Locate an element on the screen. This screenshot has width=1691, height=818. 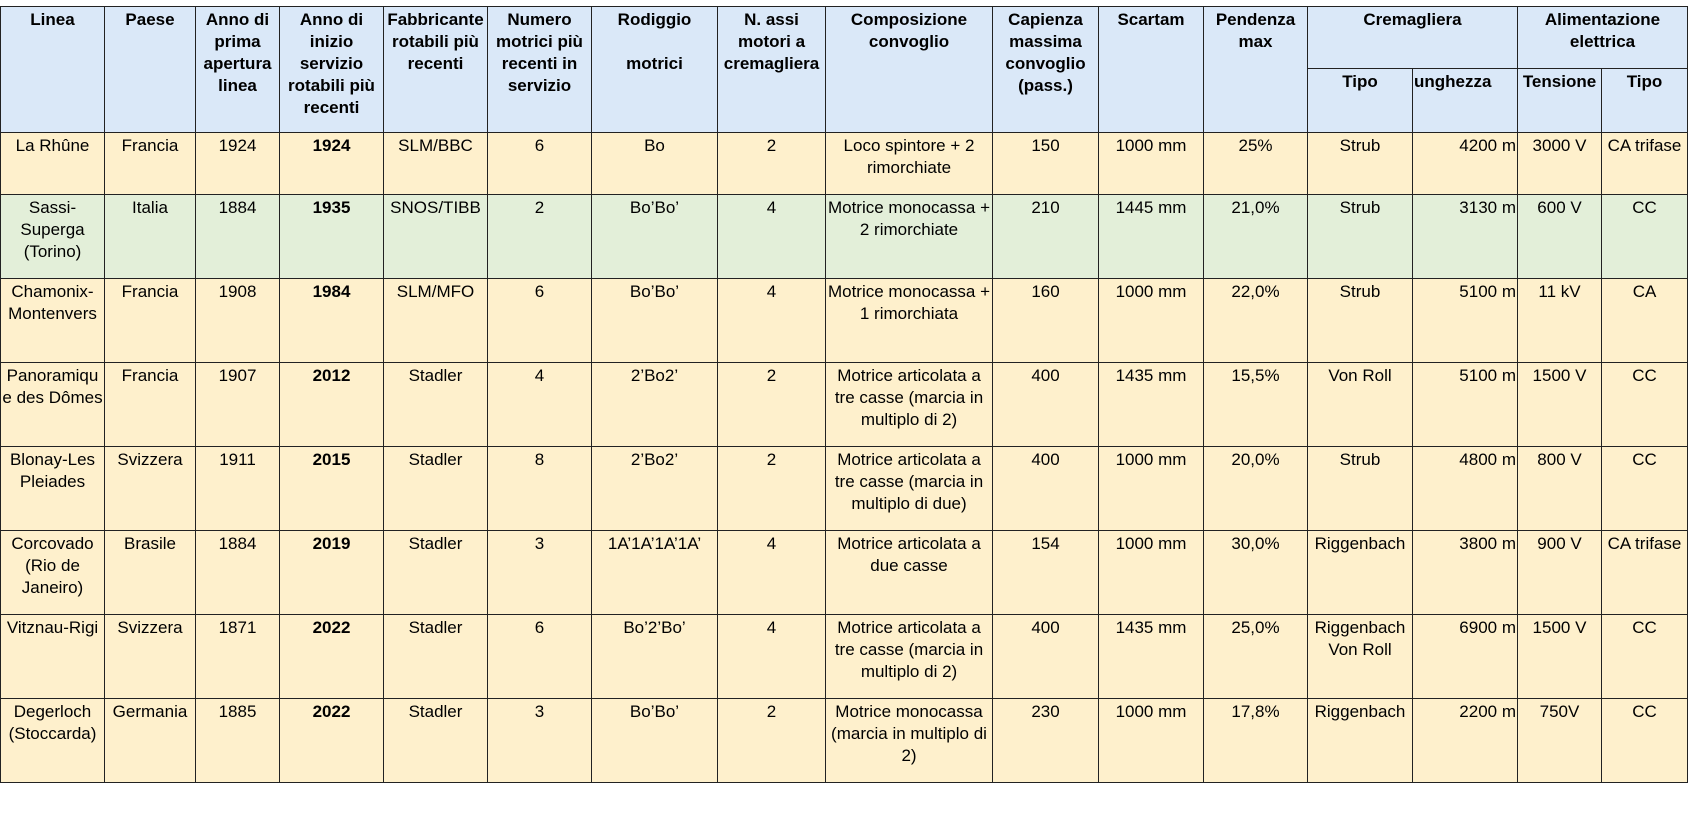
header-numero-motrici: Numero motrici più recenti in servizio is located at coordinates (539, 69).